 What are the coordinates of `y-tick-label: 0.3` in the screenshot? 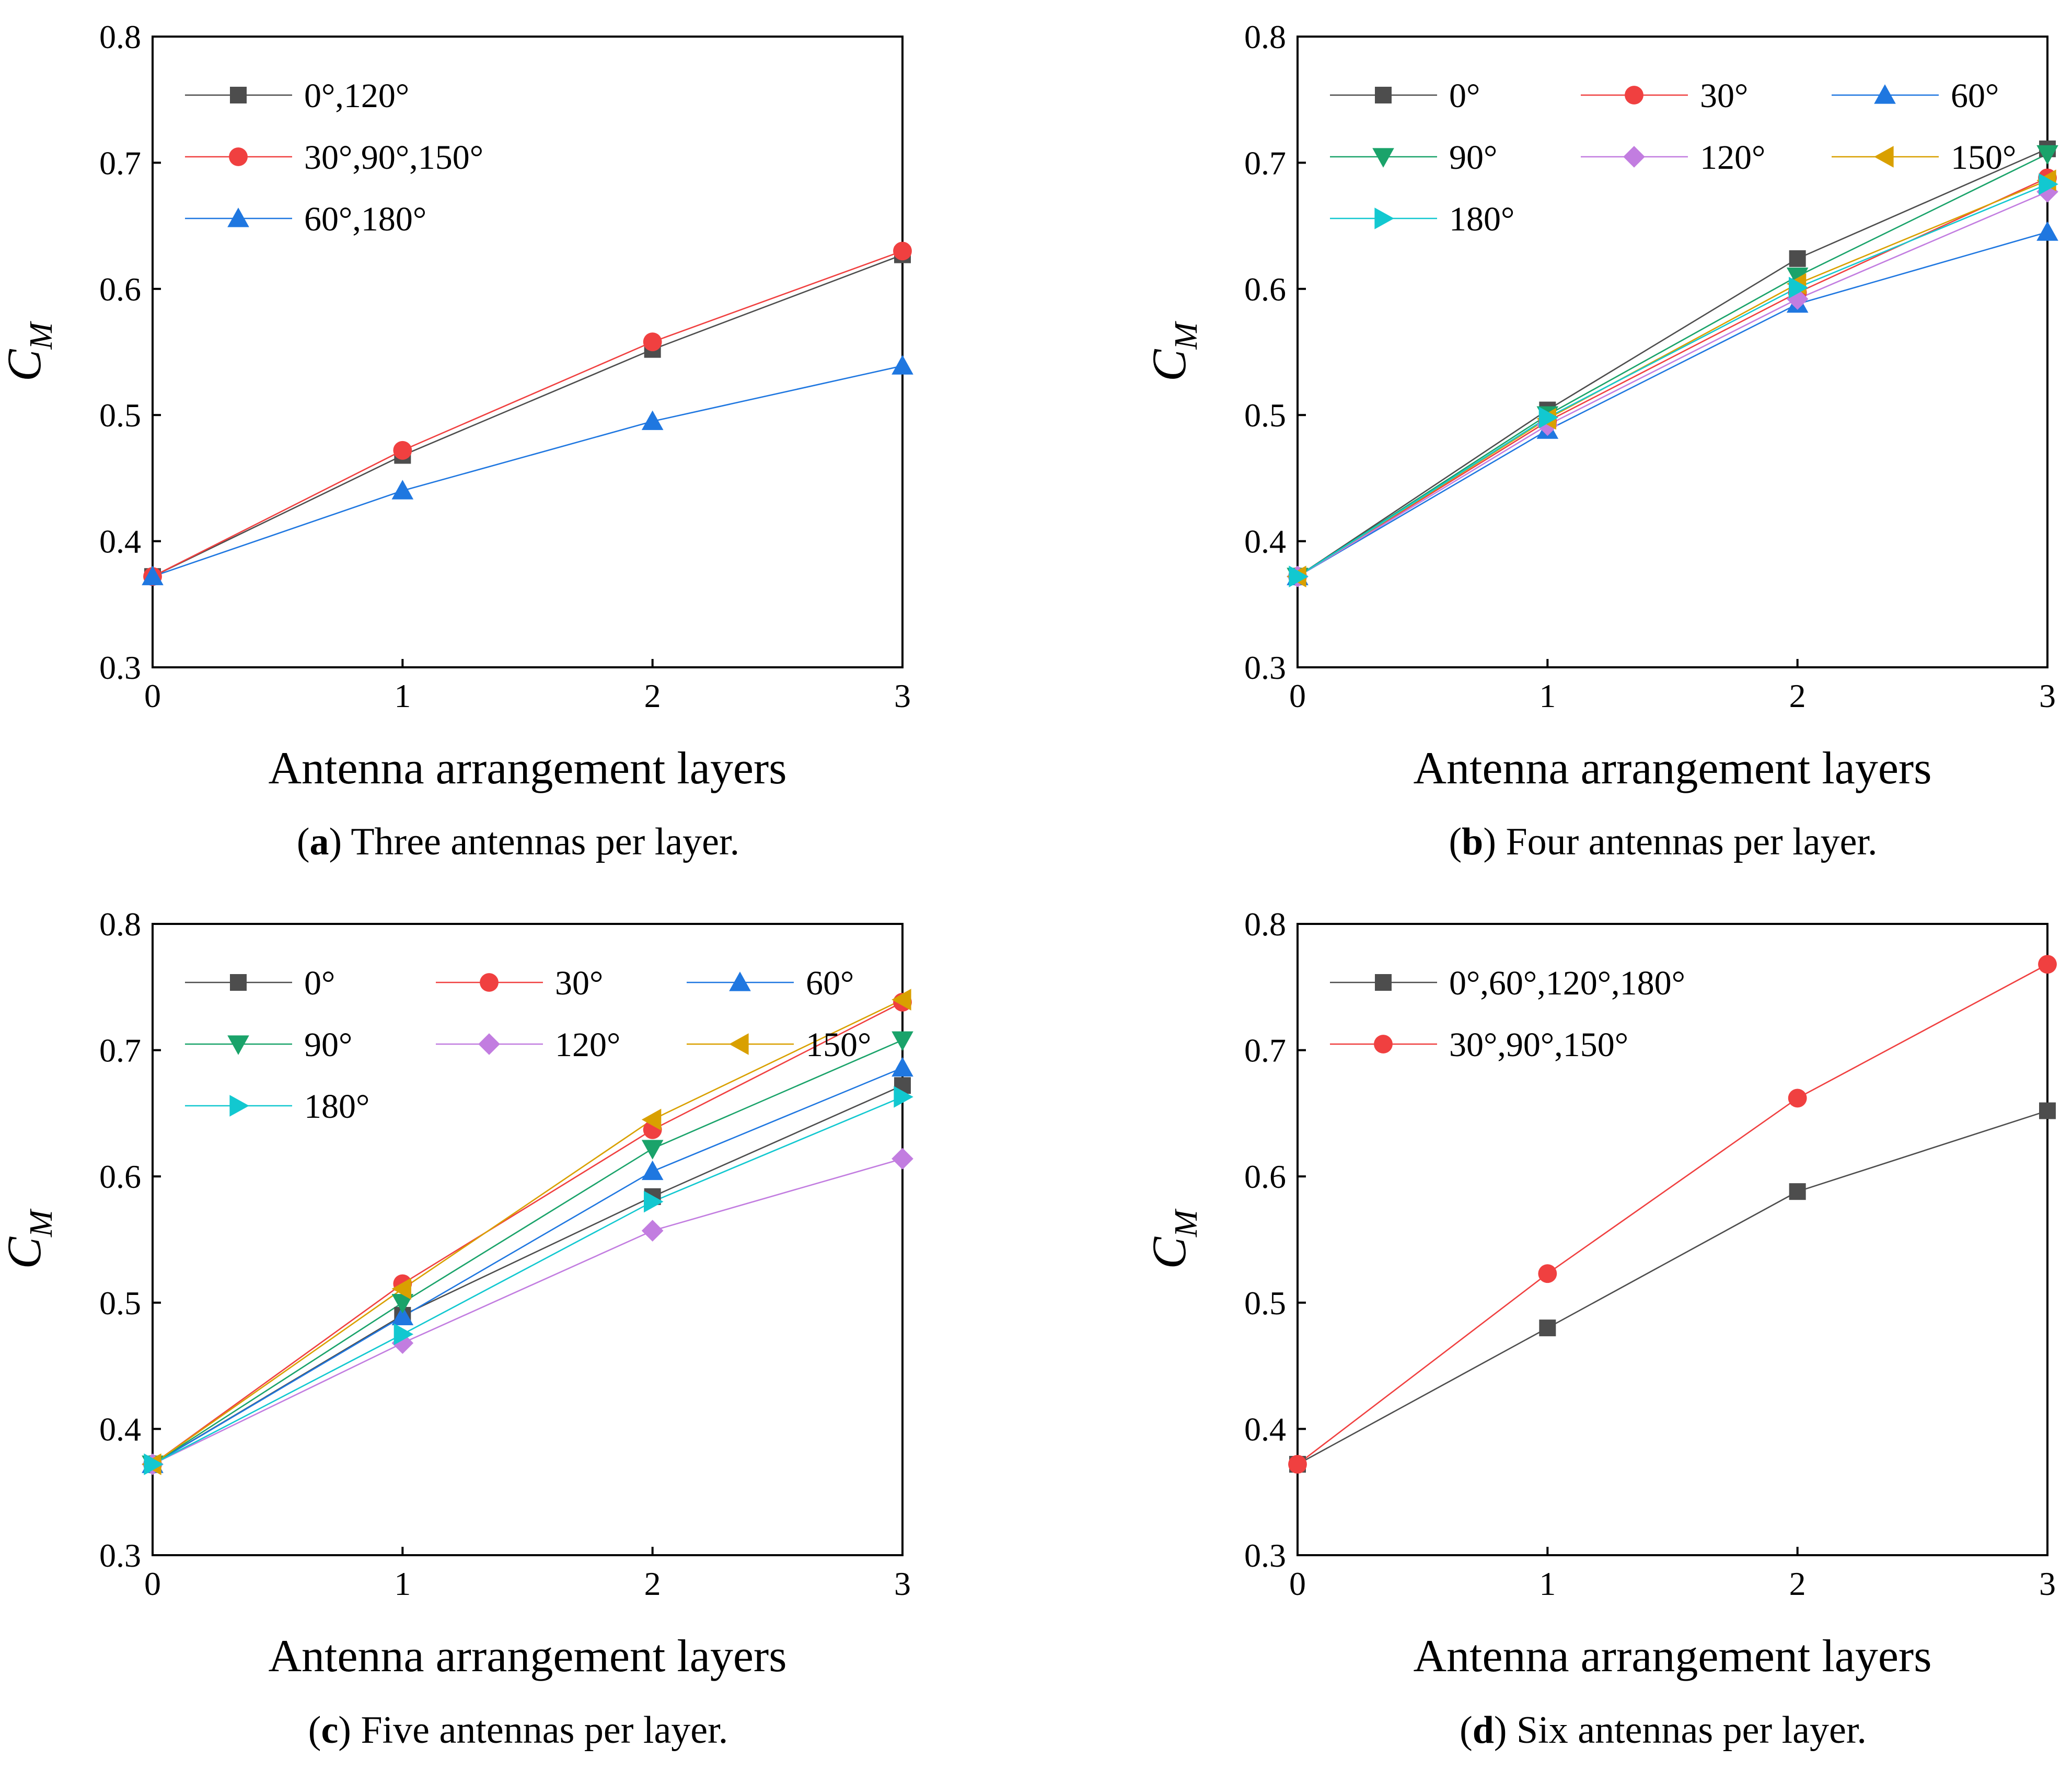 It's located at (1265, 1556).